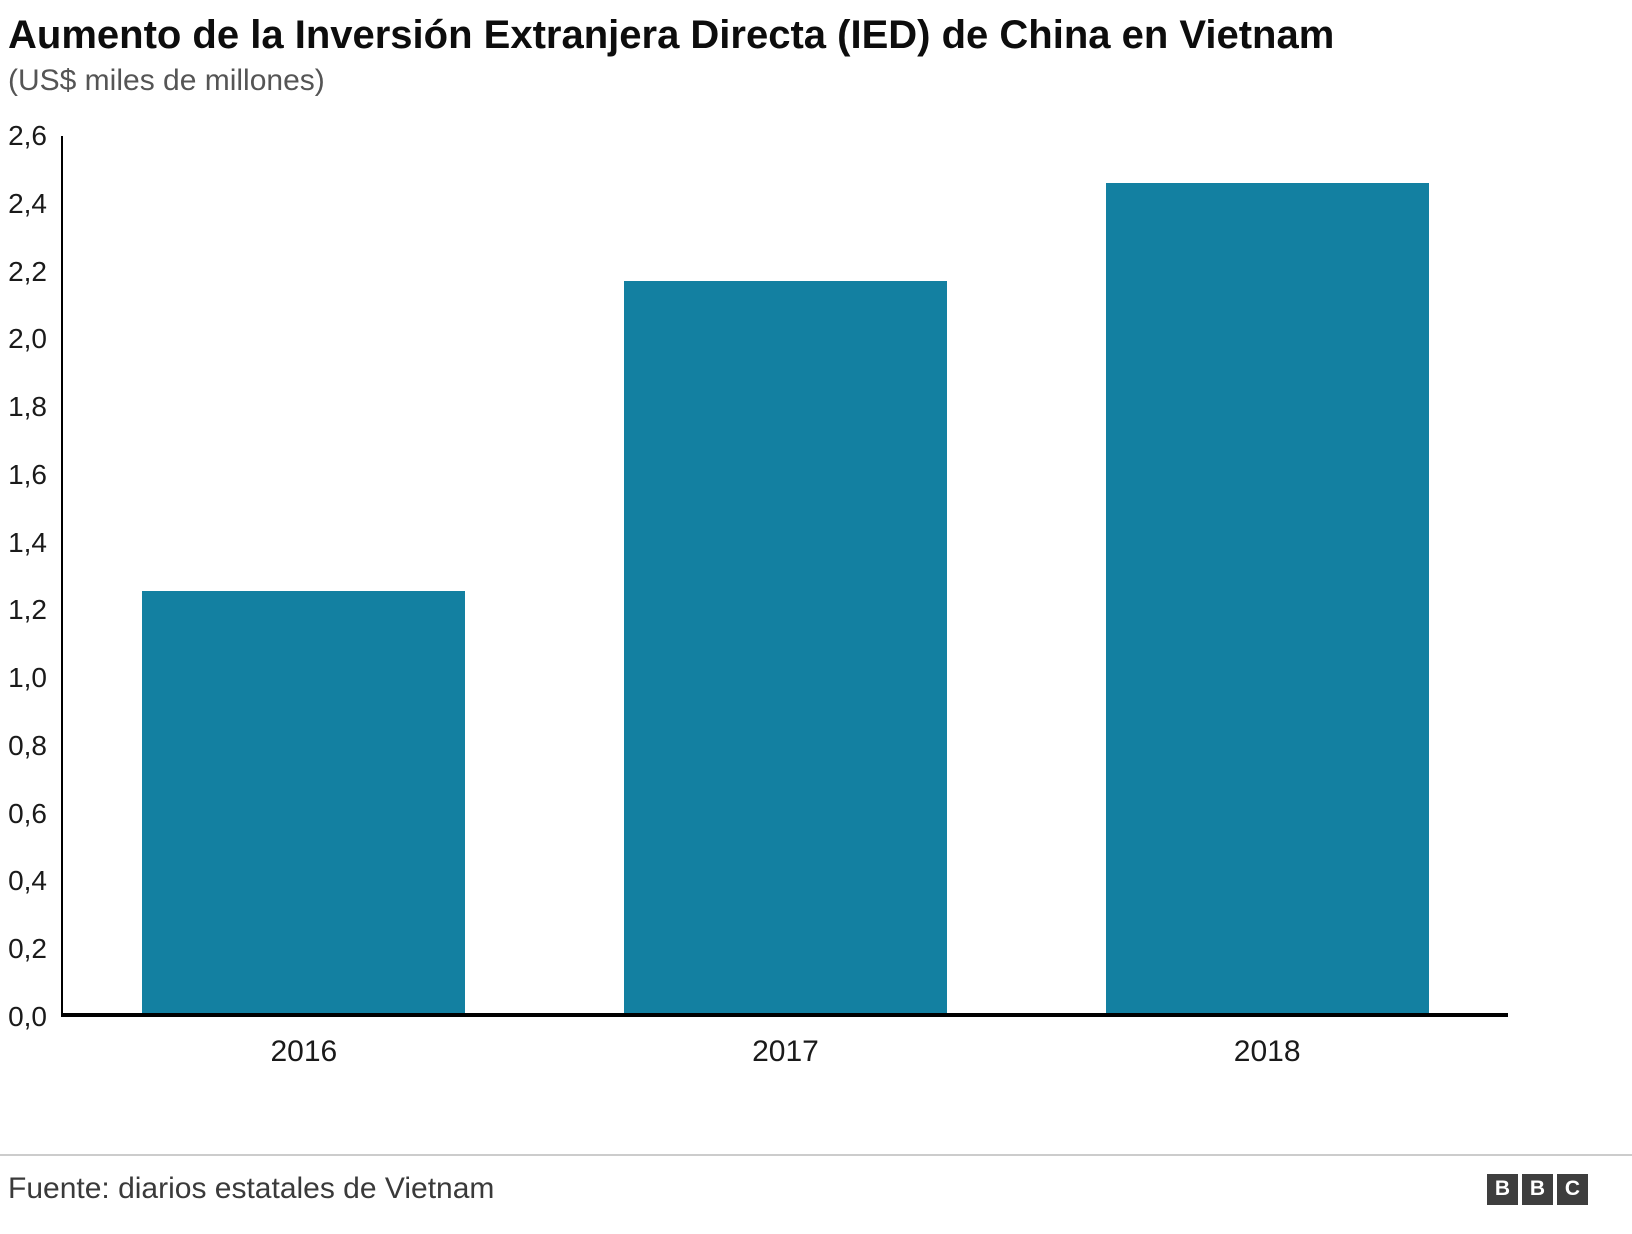  I want to click on source-text: Fuente: diarios estatales de Vietnam, so click(251, 1188).